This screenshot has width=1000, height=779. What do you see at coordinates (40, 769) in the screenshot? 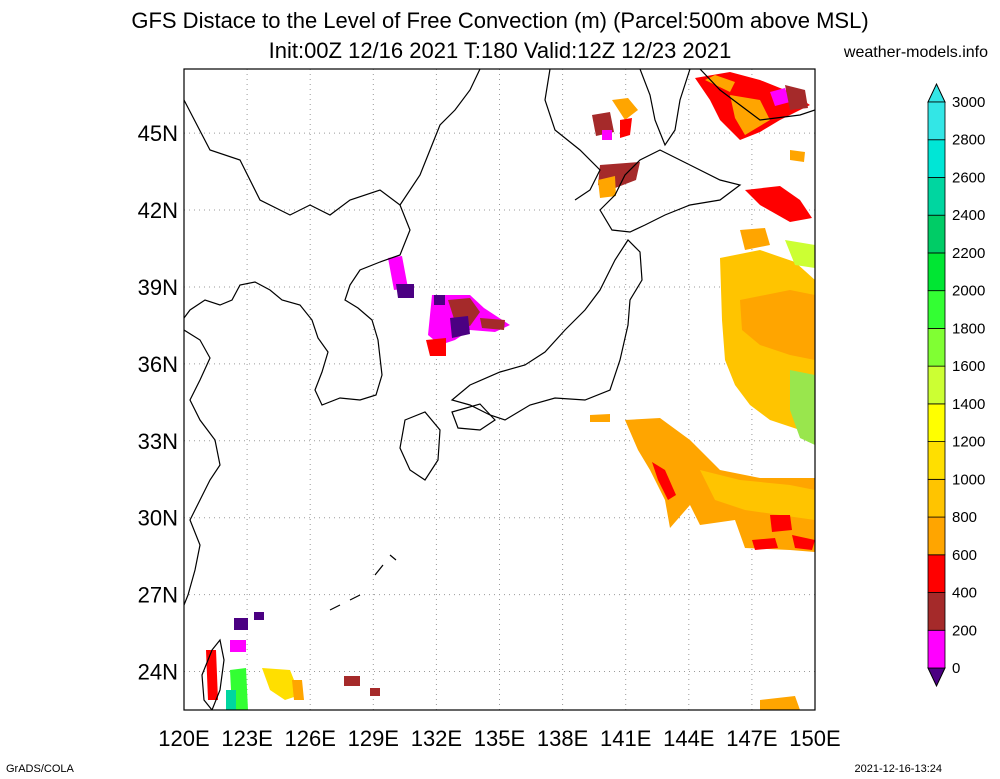
I see `footer-credit: GrADS/COLA` at bounding box center [40, 769].